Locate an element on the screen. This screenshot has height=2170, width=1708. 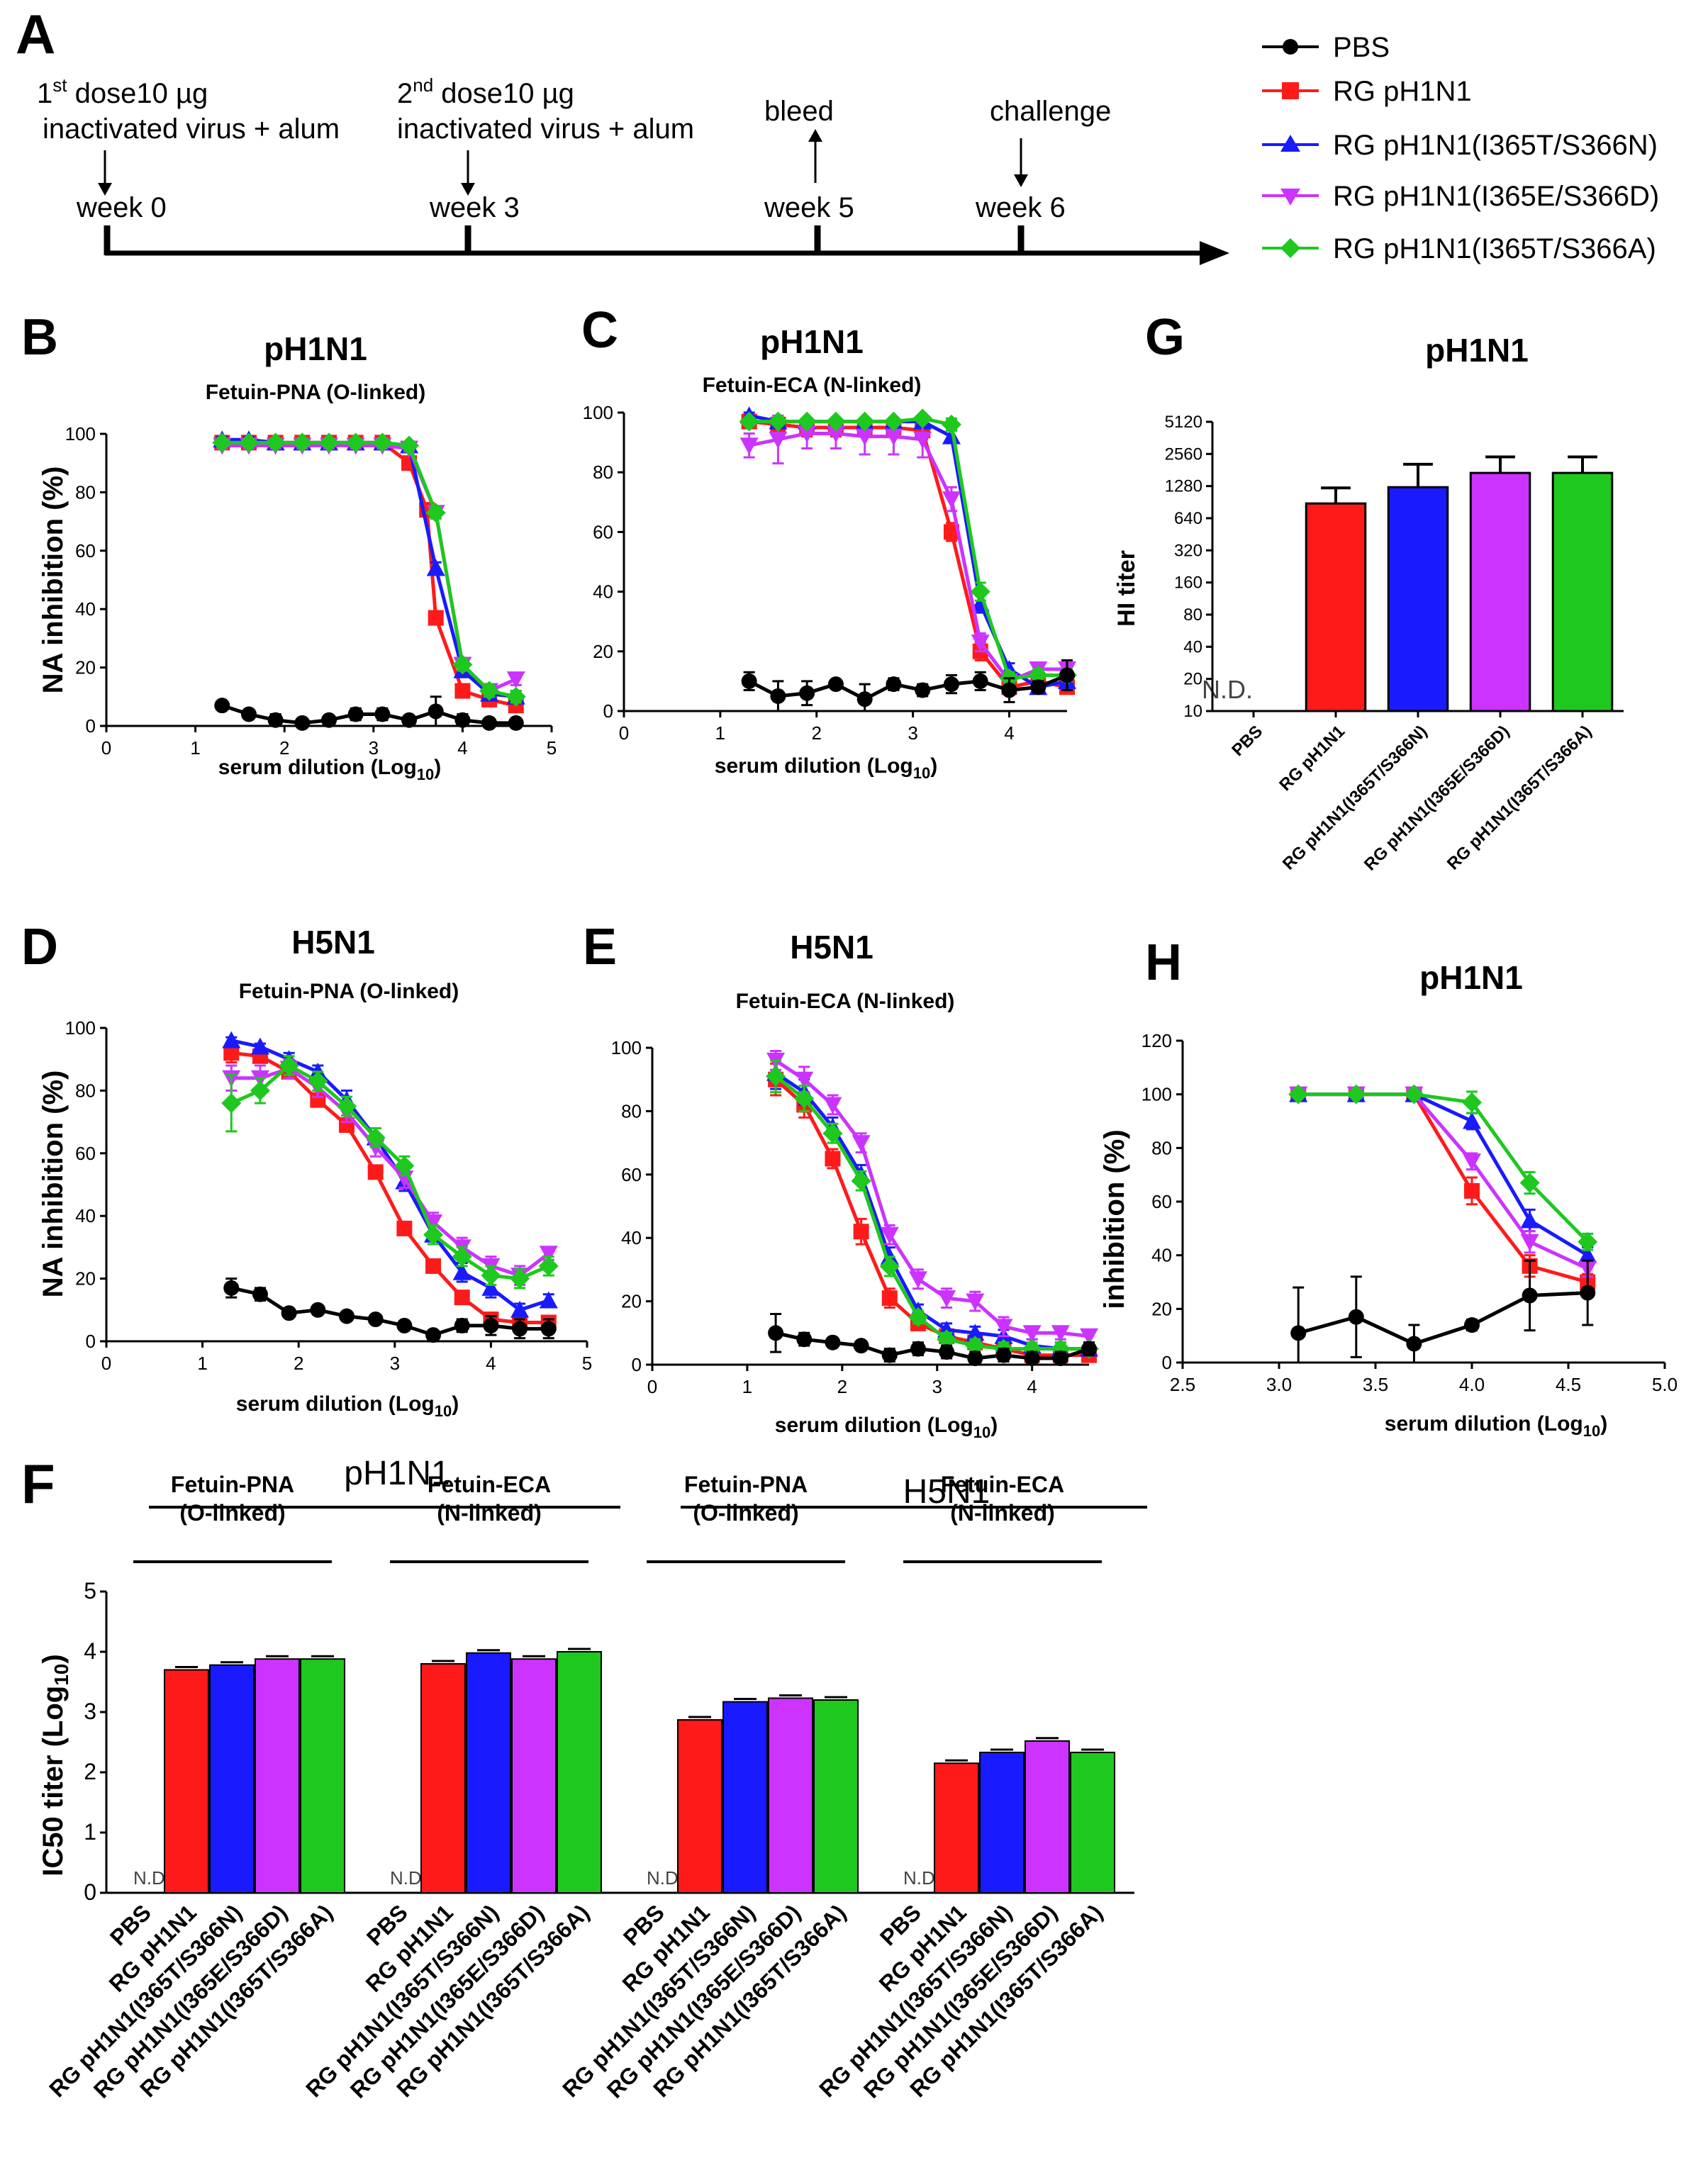
panel-e-point-rg-ph1n1-i365e-s366d is located at coordinates (917, 1280).